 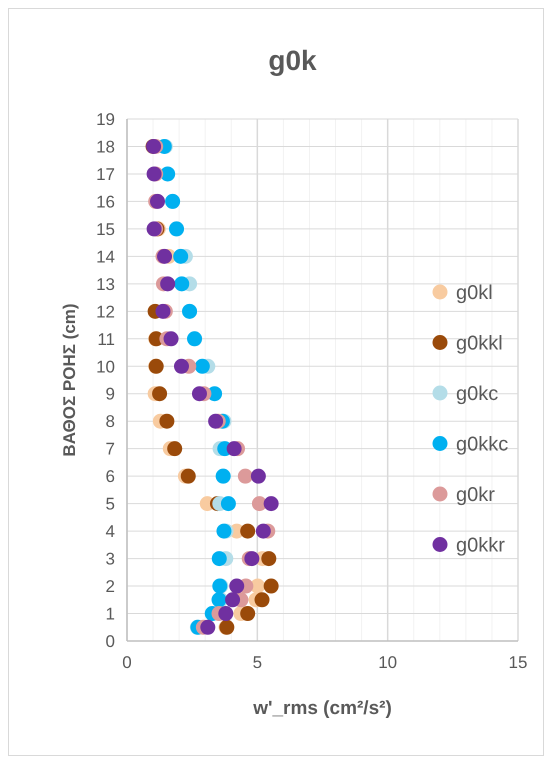 What do you see at coordinates (479, 343) in the screenshot?
I see `legend-label: g0kkl` at bounding box center [479, 343].